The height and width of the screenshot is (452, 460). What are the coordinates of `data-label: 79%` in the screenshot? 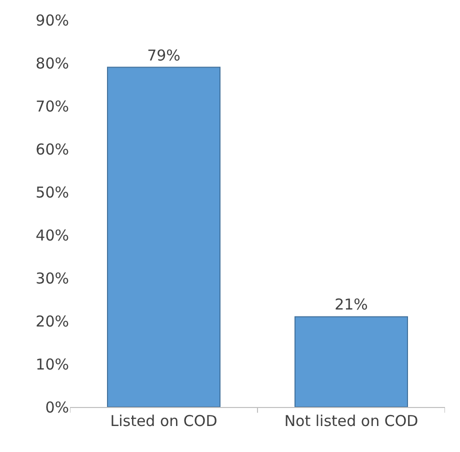 It's located at (163, 55).